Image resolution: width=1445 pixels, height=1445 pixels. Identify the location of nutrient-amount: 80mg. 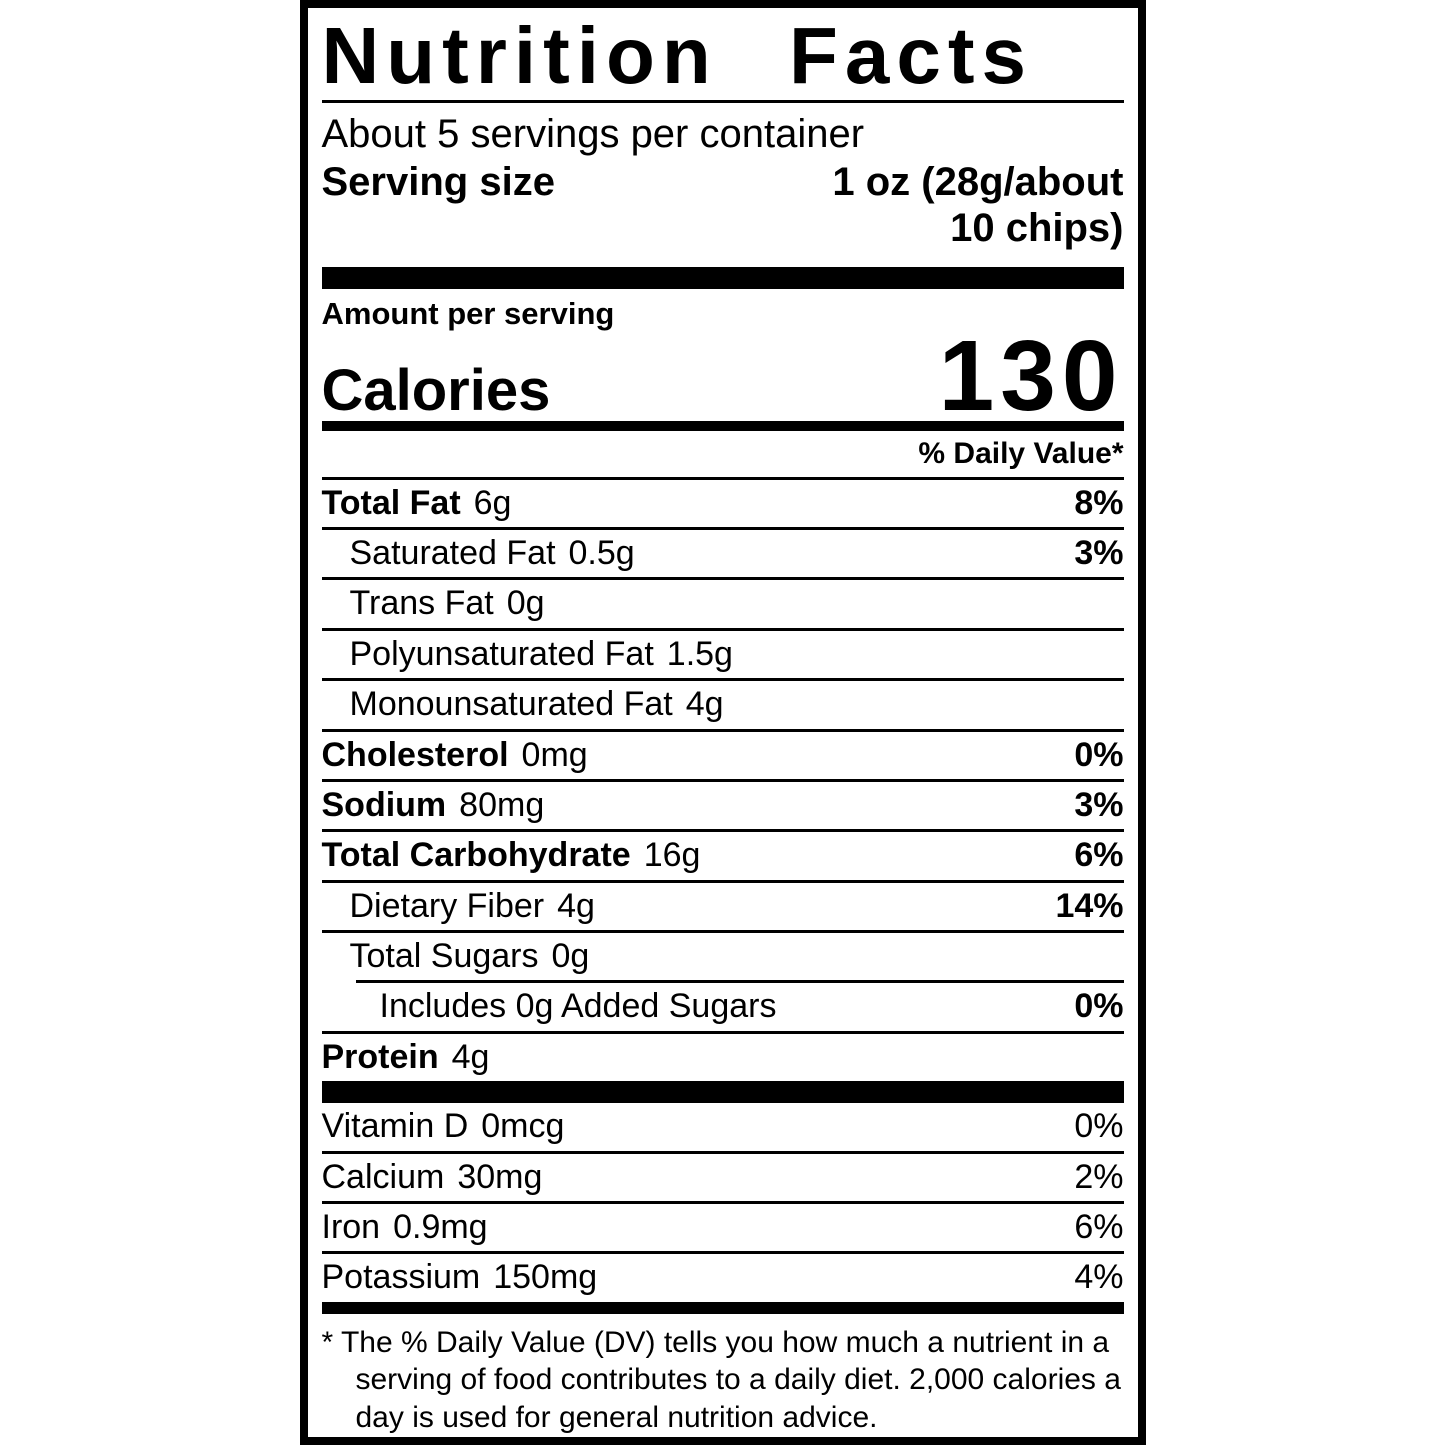
(502, 804).